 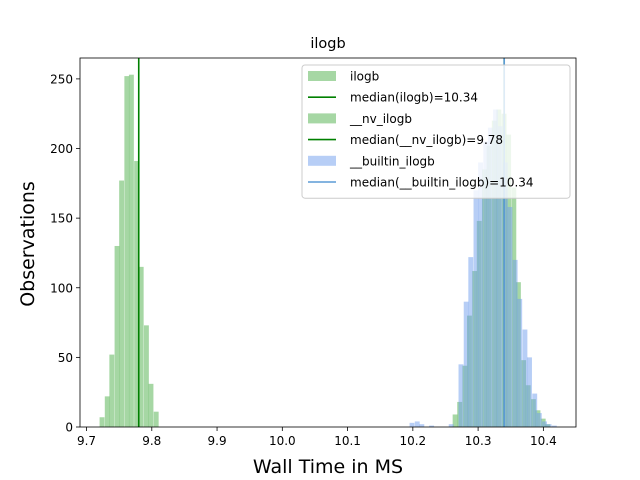 What do you see at coordinates (392, 161) in the screenshot?
I see `legend-label-4: __builtin_ilogb` at bounding box center [392, 161].